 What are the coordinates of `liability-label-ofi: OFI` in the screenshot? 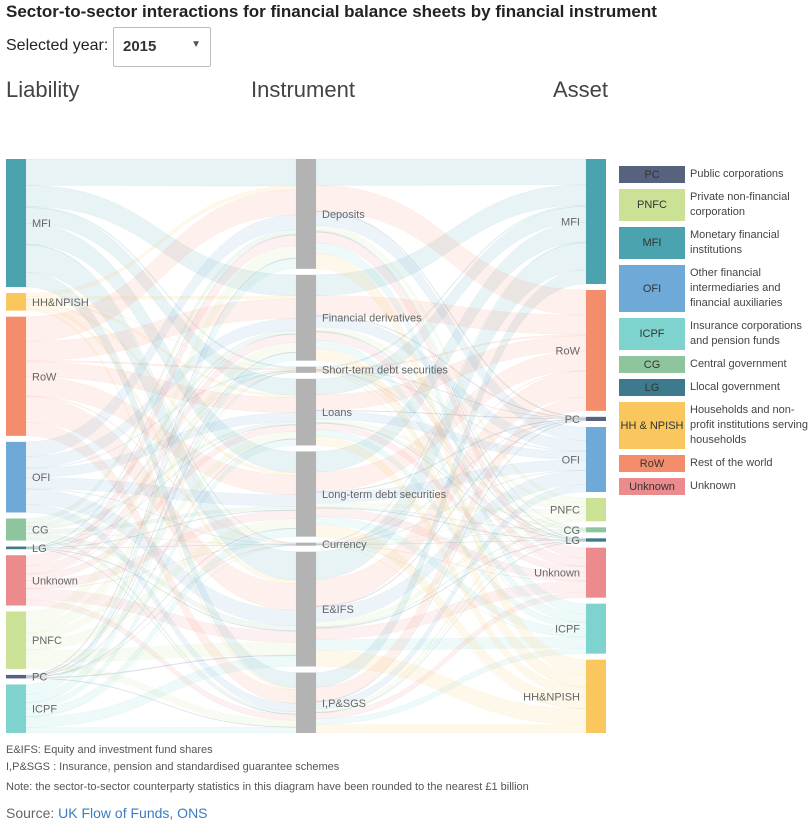 It's located at (41, 478).